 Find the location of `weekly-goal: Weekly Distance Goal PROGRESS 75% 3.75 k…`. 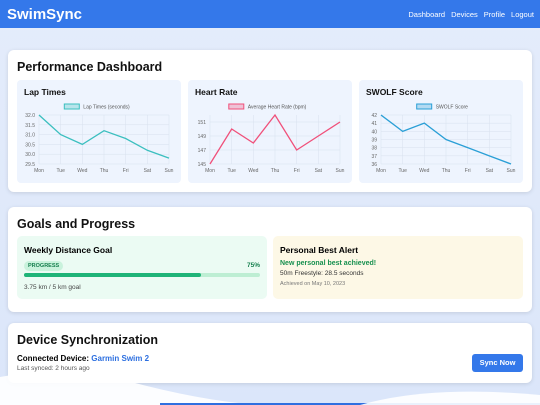

weekly-goal: Weekly Distance Goal PROGRESS 75% 3.75 k… is located at coordinates (142, 267).